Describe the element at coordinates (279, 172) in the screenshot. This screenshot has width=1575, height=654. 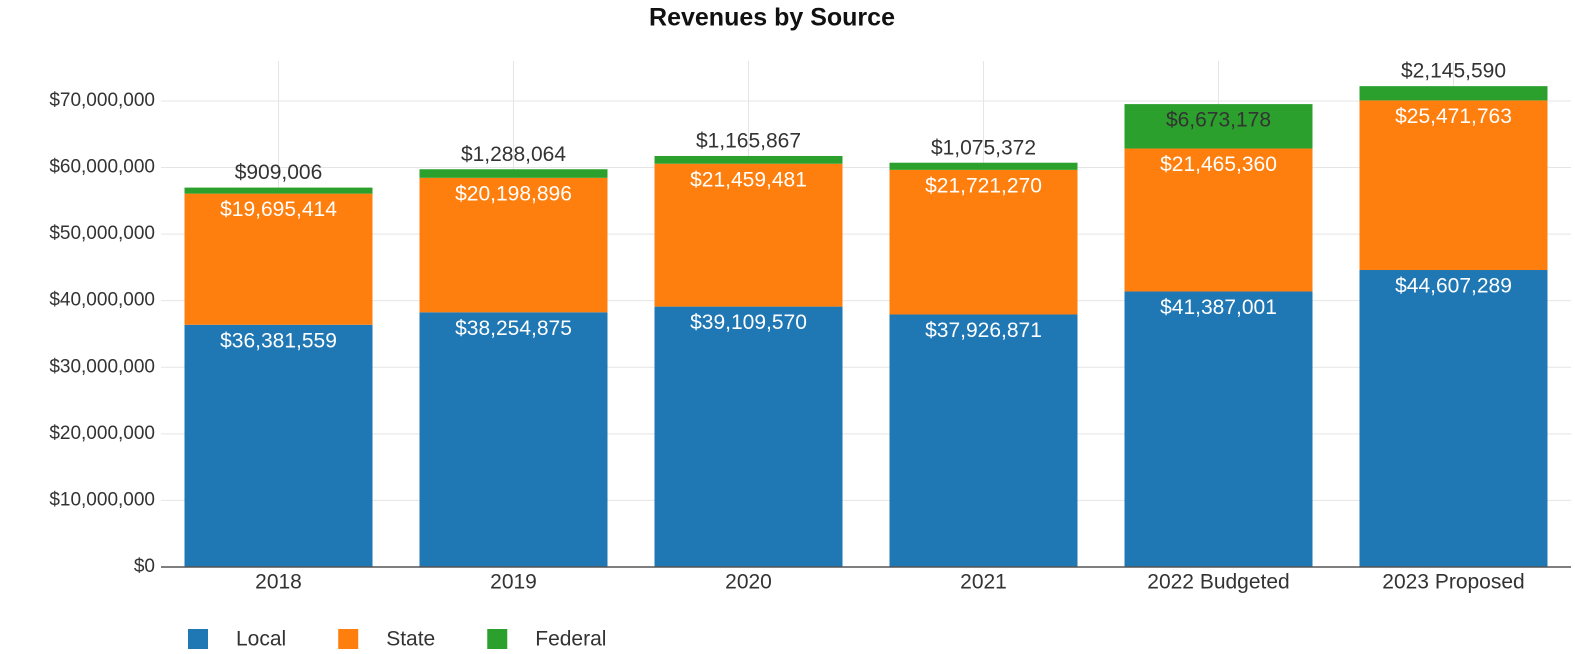
I see `data-label: $909,006` at that location.